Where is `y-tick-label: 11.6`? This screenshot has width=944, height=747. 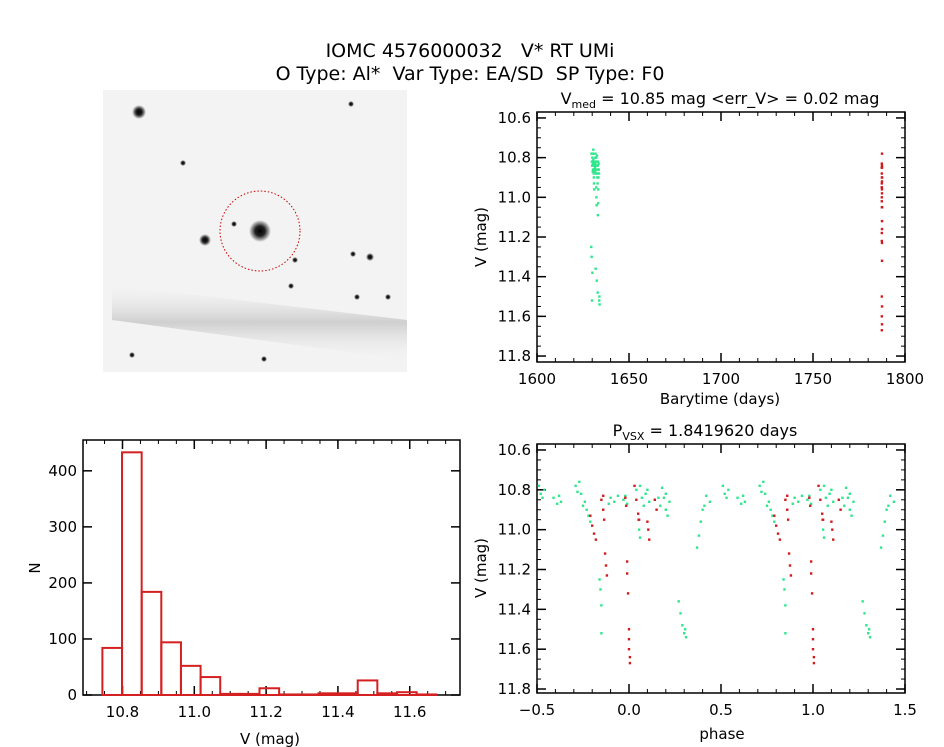
y-tick-label: 11.6 is located at coordinates (514, 316).